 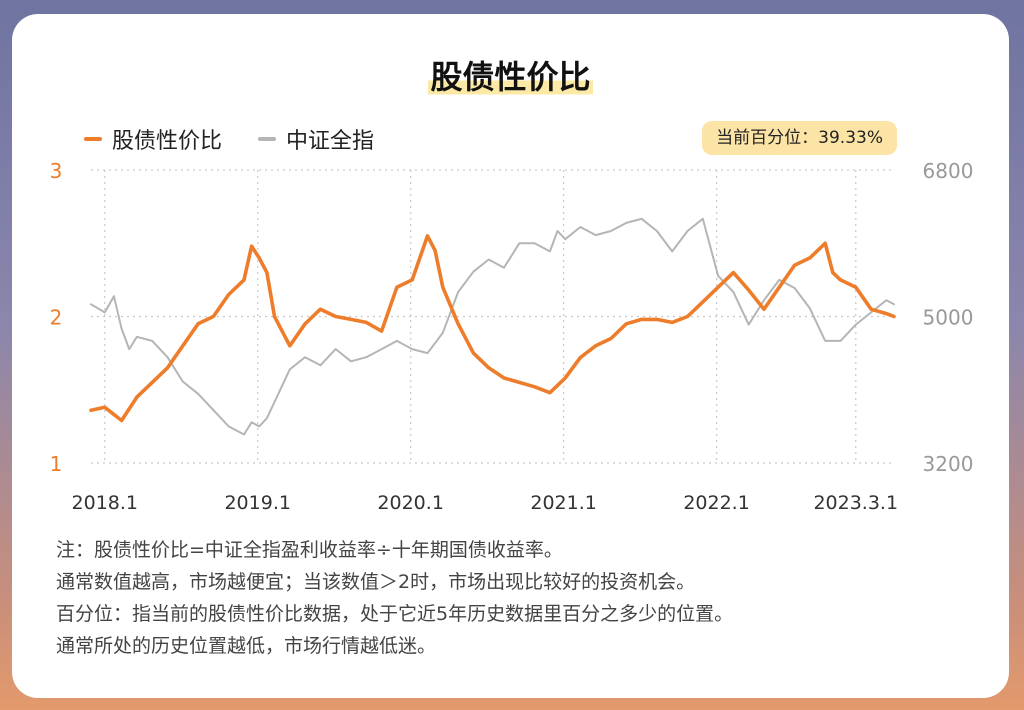 I want to click on chart-title: 股债性价比, so click(x=510, y=75).